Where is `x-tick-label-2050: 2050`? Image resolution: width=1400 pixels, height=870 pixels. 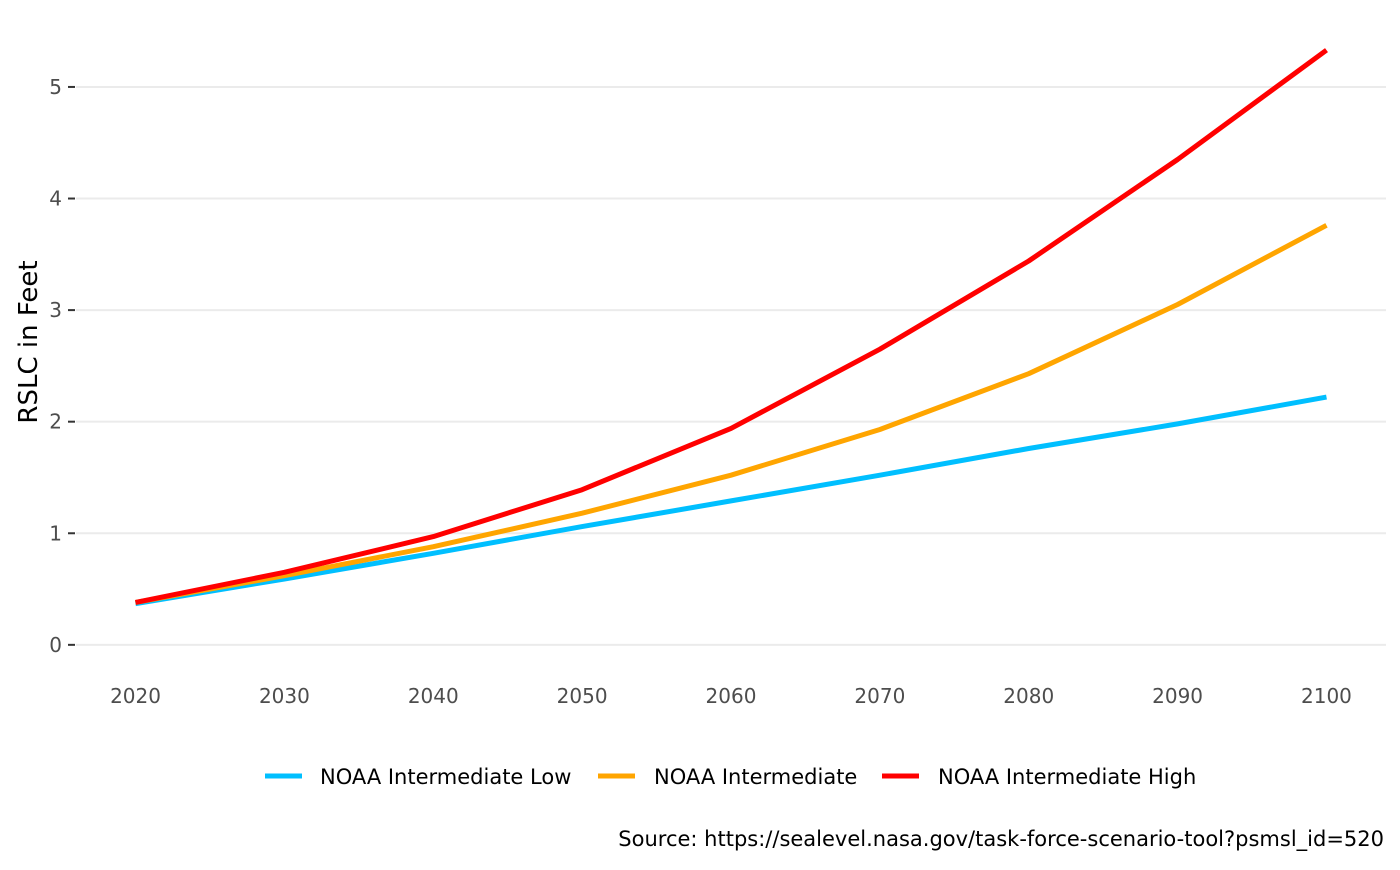 x-tick-label-2050: 2050 is located at coordinates (582, 696).